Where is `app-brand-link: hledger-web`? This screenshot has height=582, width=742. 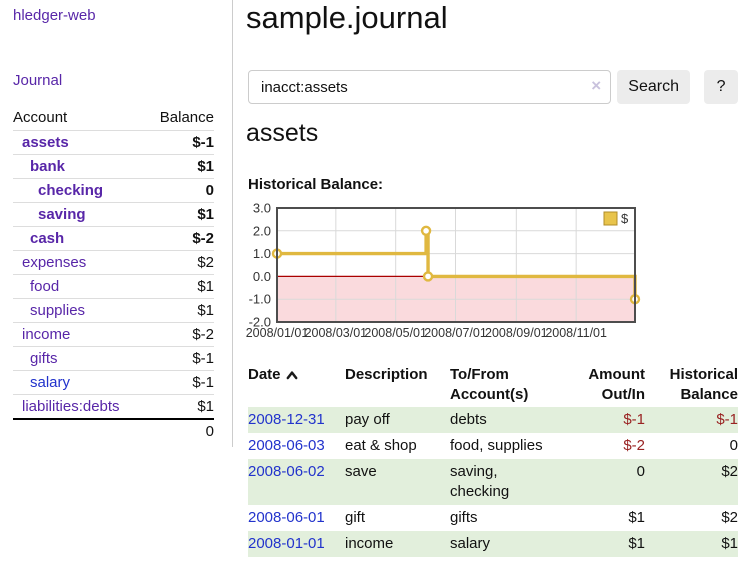 app-brand-link: hledger-web is located at coordinates (54, 15).